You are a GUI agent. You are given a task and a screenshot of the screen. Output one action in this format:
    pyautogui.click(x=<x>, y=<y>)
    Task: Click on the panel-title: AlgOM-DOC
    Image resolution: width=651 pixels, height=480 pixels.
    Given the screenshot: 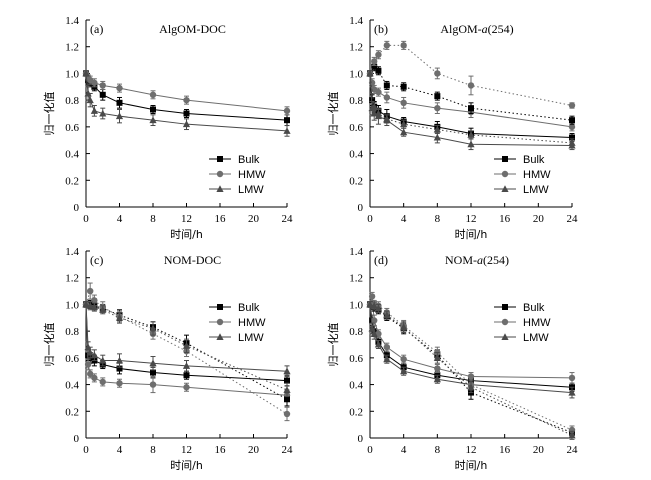 What is the action you would take?
    pyautogui.click(x=192, y=29)
    